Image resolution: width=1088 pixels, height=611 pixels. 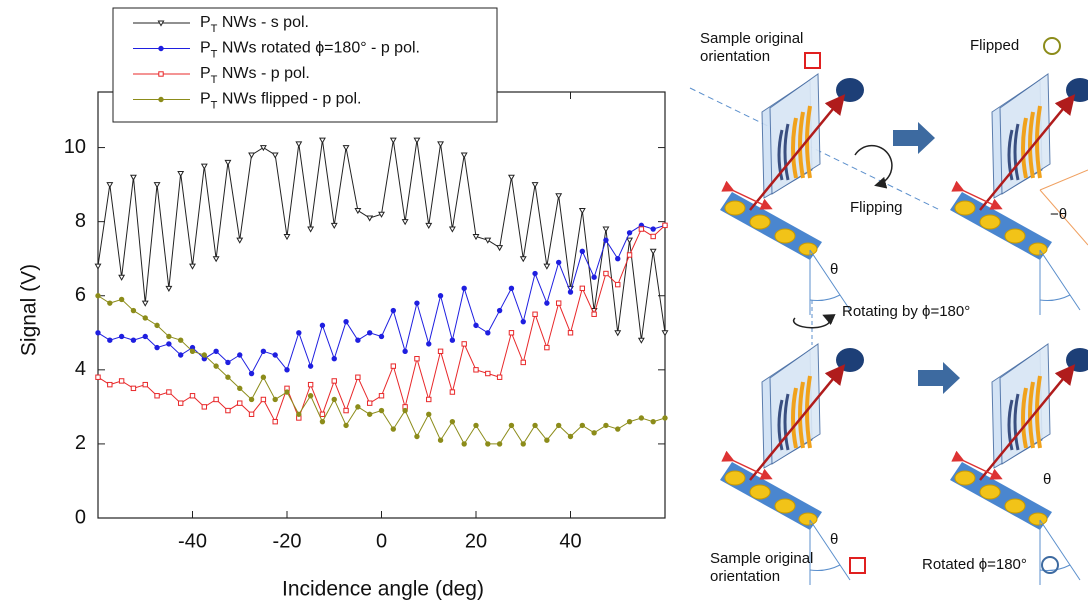 I want to click on legend-label: PT NWs - p pol., so click(x=255, y=75).